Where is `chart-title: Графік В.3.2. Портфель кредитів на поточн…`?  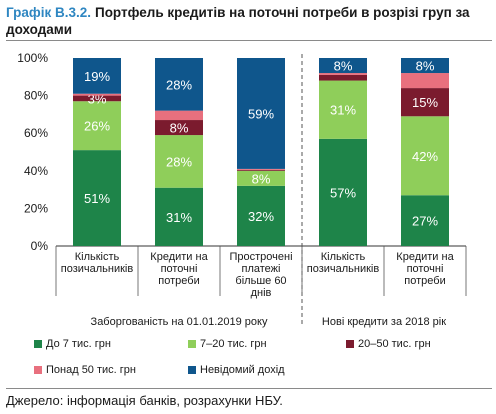
chart-title: Графік В.3.2. Портфель кредитів на поточн… is located at coordinates (248, 21).